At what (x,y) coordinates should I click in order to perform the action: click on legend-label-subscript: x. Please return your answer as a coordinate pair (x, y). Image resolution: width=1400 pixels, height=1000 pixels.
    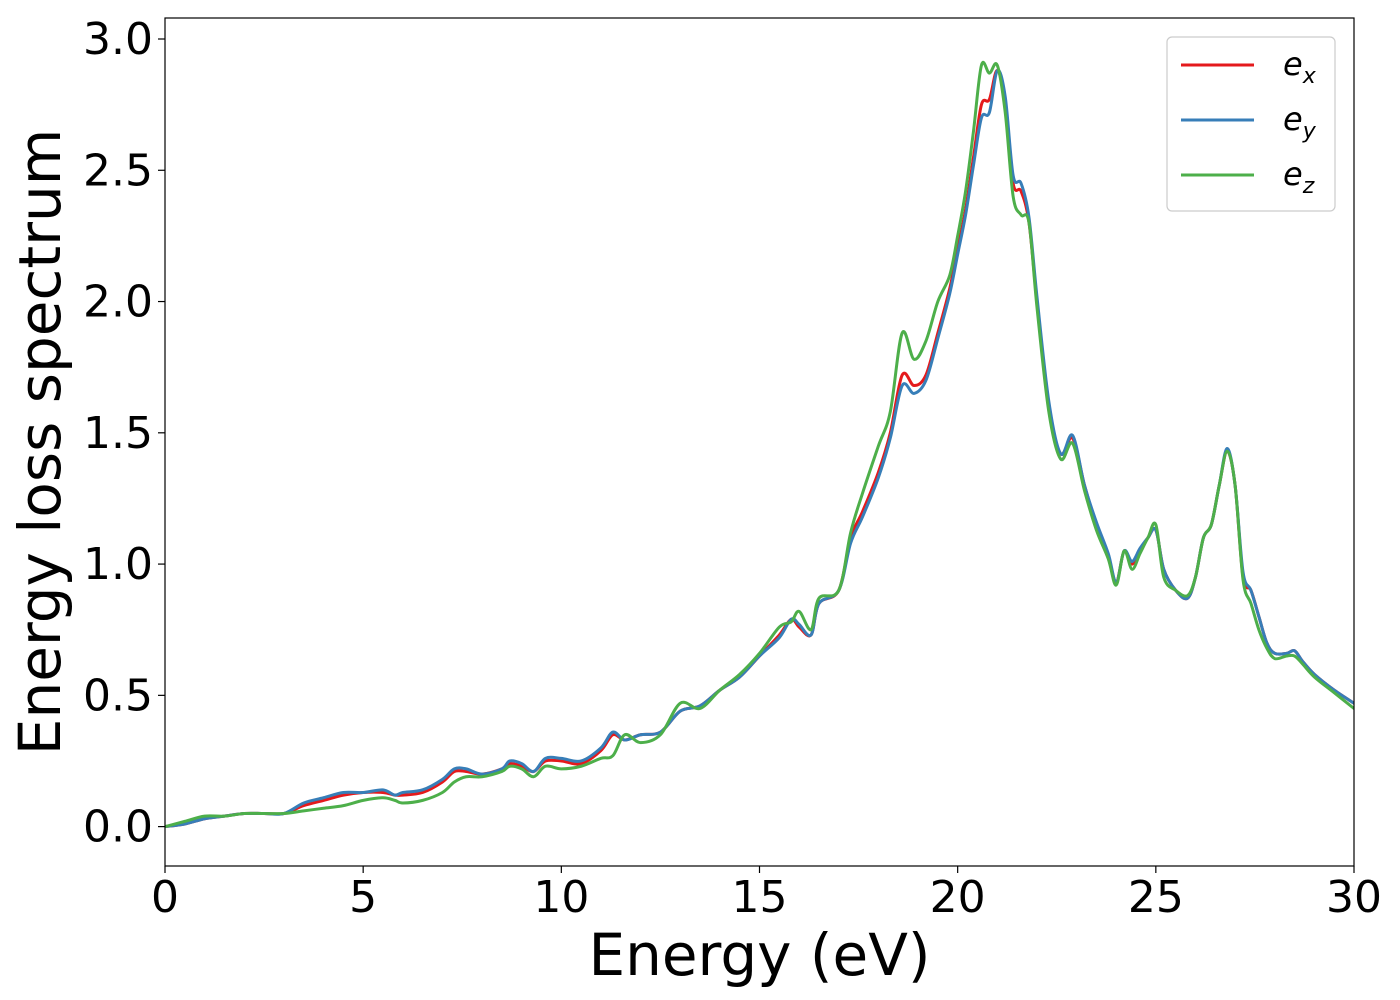
    Looking at the image, I should click on (1309, 76).